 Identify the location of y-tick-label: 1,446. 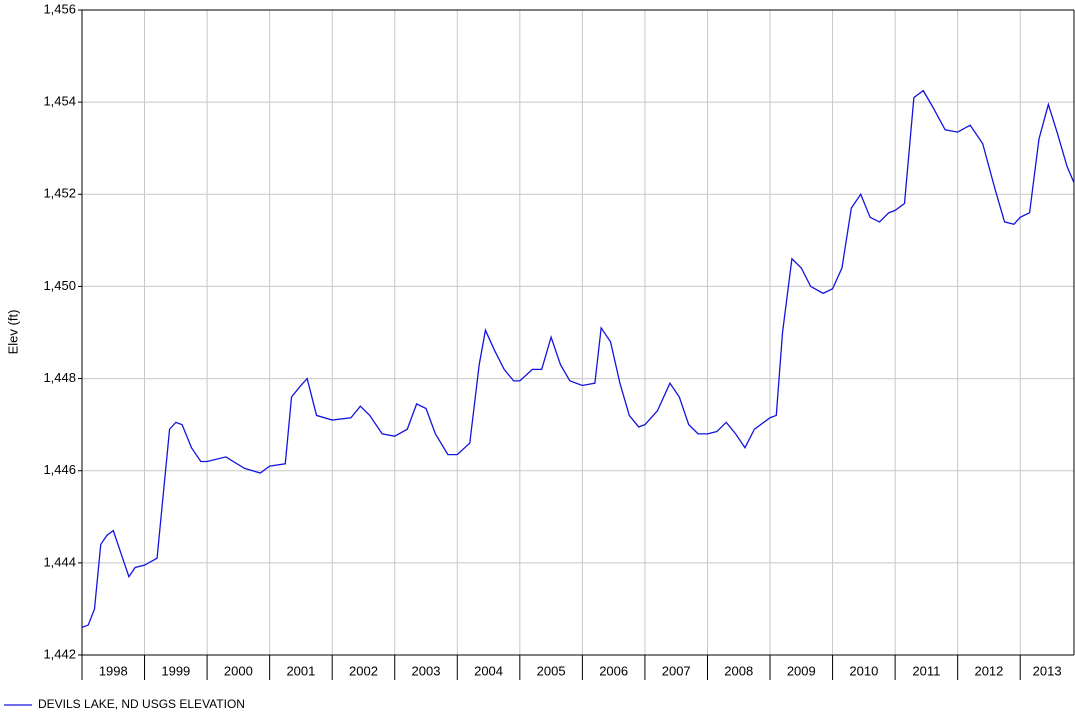
(59, 469).